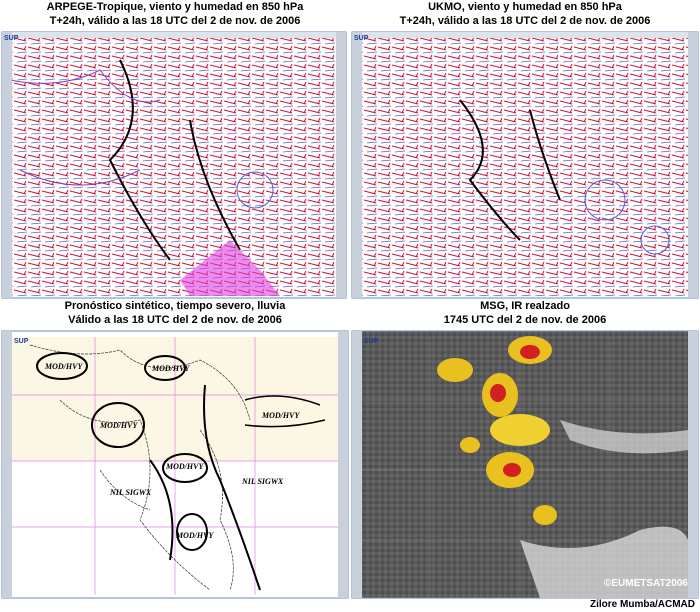 The image size is (700, 612). What do you see at coordinates (525, 306) in the screenshot?
I see `panel-title: MSG, IR realzado` at bounding box center [525, 306].